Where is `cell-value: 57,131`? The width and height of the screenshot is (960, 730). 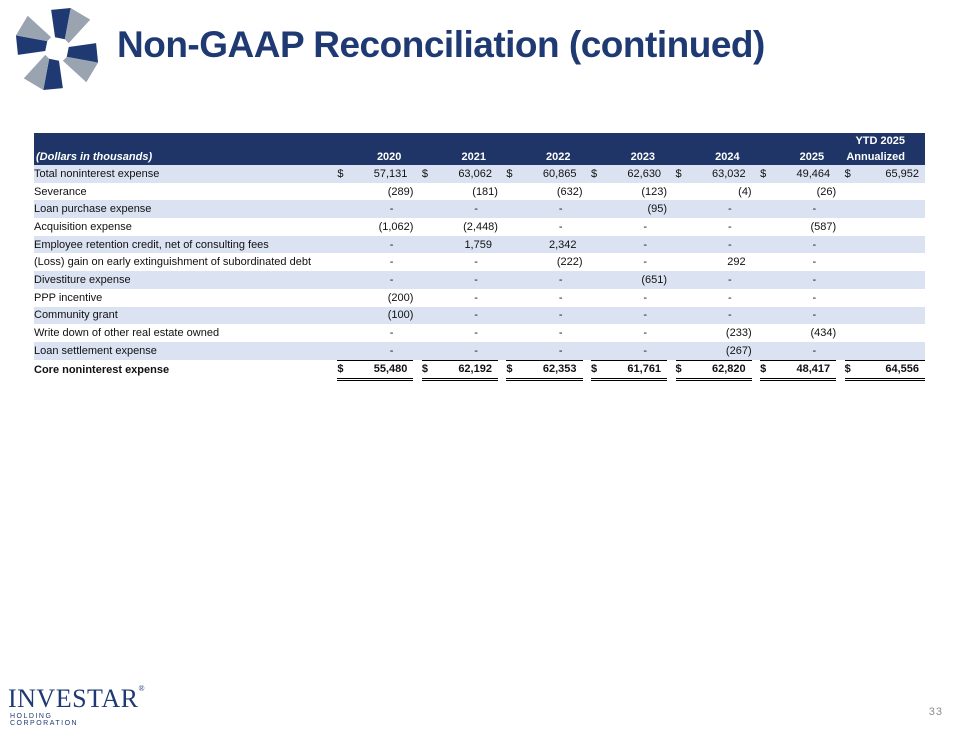
cell-value: 57,131 is located at coordinates (384, 174).